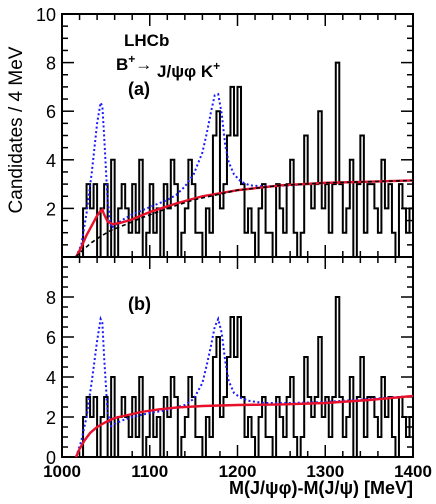 The height and width of the screenshot is (504, 436). What do you see at coordinates (321, 488) in the screenshot?
I see `x-axis-label: M(J/ψφ)-M(J/ψ) [MeV]` at bounding box center [321, 488].